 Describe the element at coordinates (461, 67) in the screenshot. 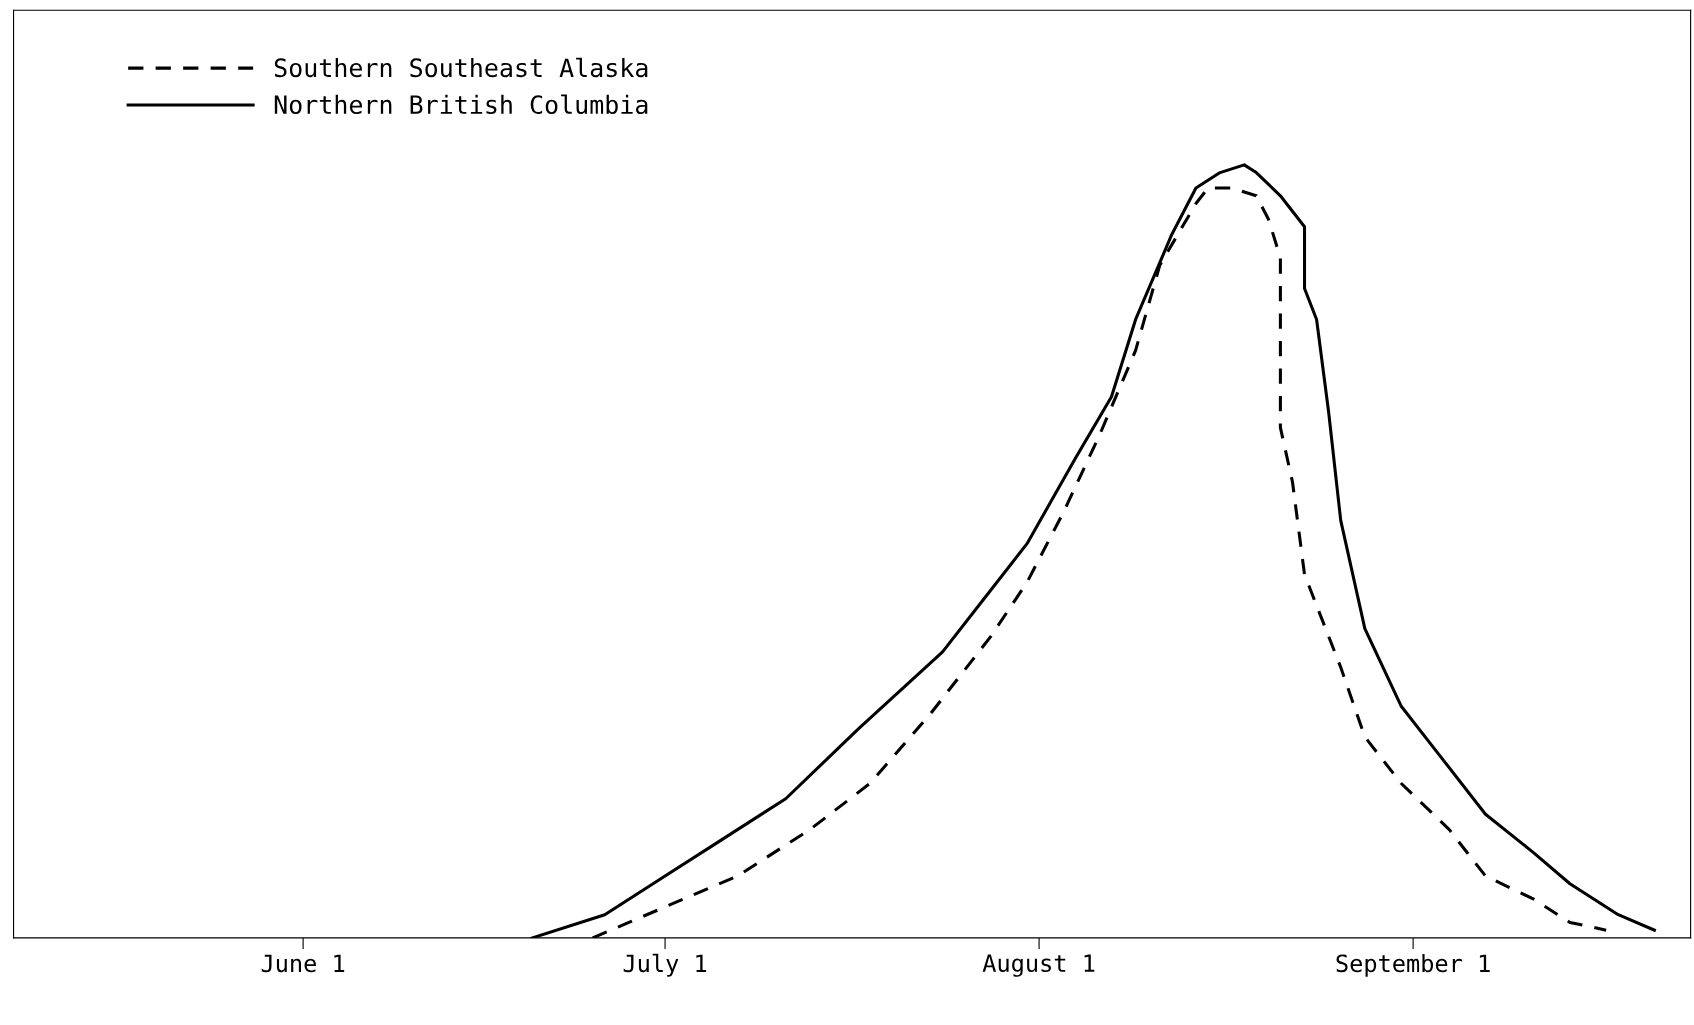

I see `legend-label: Southern Southeast Alaska` at that location.